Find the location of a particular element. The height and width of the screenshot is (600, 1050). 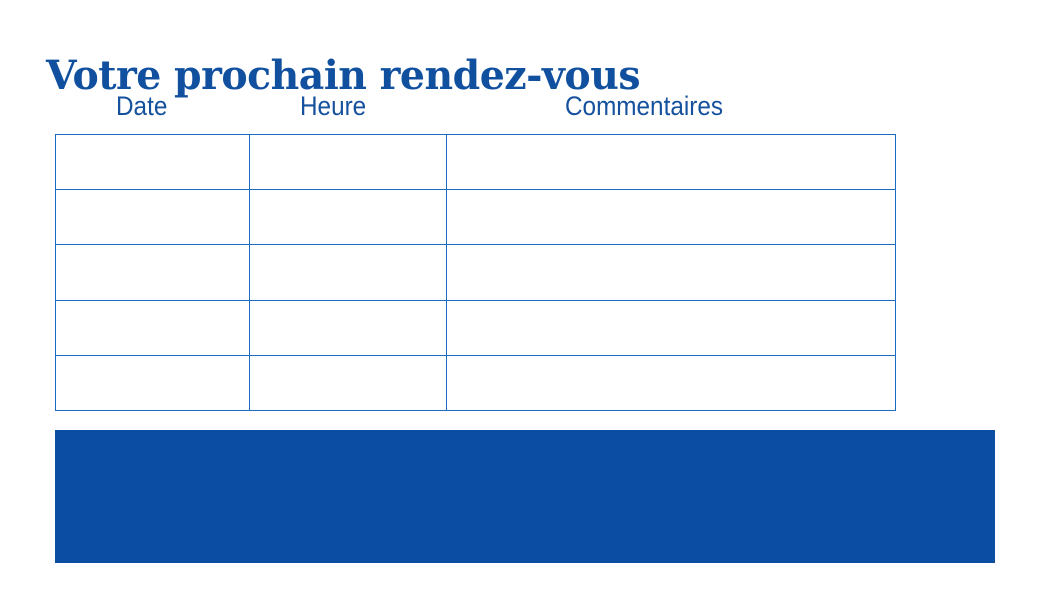

column-header-commentaires: Commentaires is located at coordinates (644, 106).